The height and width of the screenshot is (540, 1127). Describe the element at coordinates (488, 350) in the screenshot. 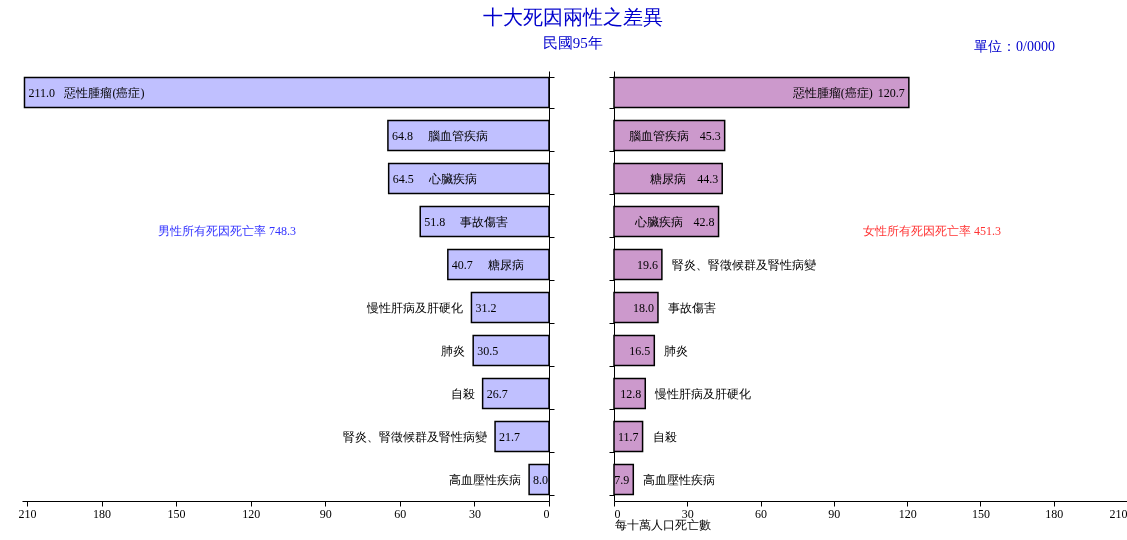

I see `data-label: 30.5` at that location.